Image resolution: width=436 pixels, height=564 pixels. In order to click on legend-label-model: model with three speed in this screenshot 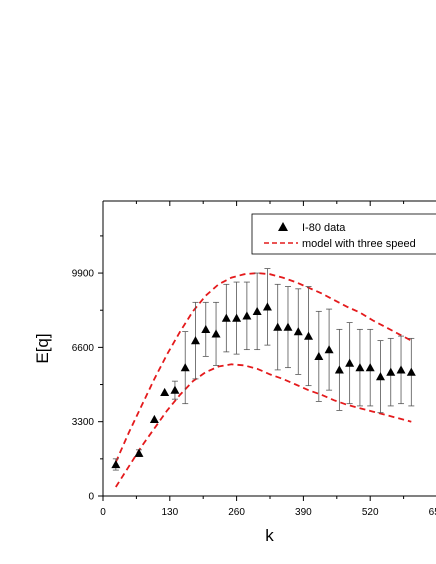, I will do `click(359, 244)`.